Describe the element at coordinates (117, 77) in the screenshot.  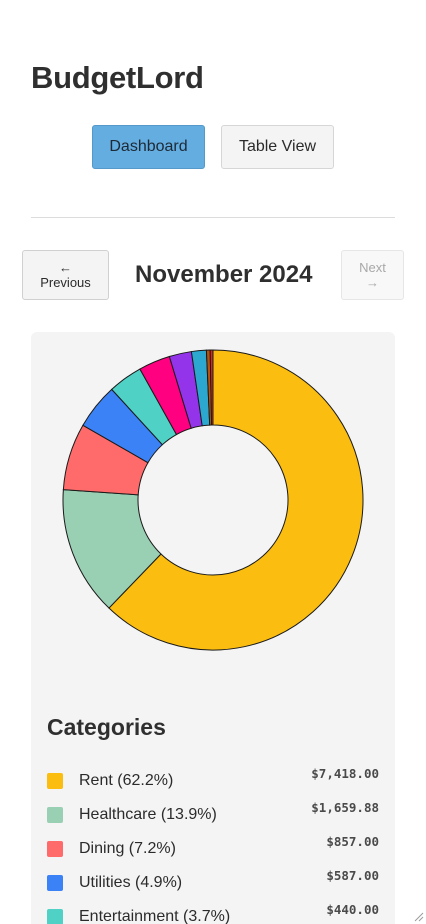
I see `app-title: BudgetLord` at that location.